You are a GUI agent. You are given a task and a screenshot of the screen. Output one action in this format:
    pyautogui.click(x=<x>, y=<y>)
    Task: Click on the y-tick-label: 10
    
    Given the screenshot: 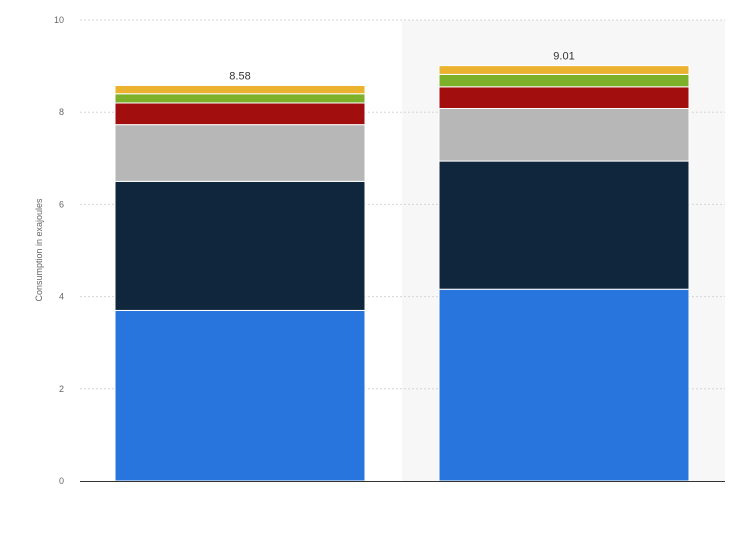 What is the action you would take?
    pyautogui.click(x=59, y=20)
    